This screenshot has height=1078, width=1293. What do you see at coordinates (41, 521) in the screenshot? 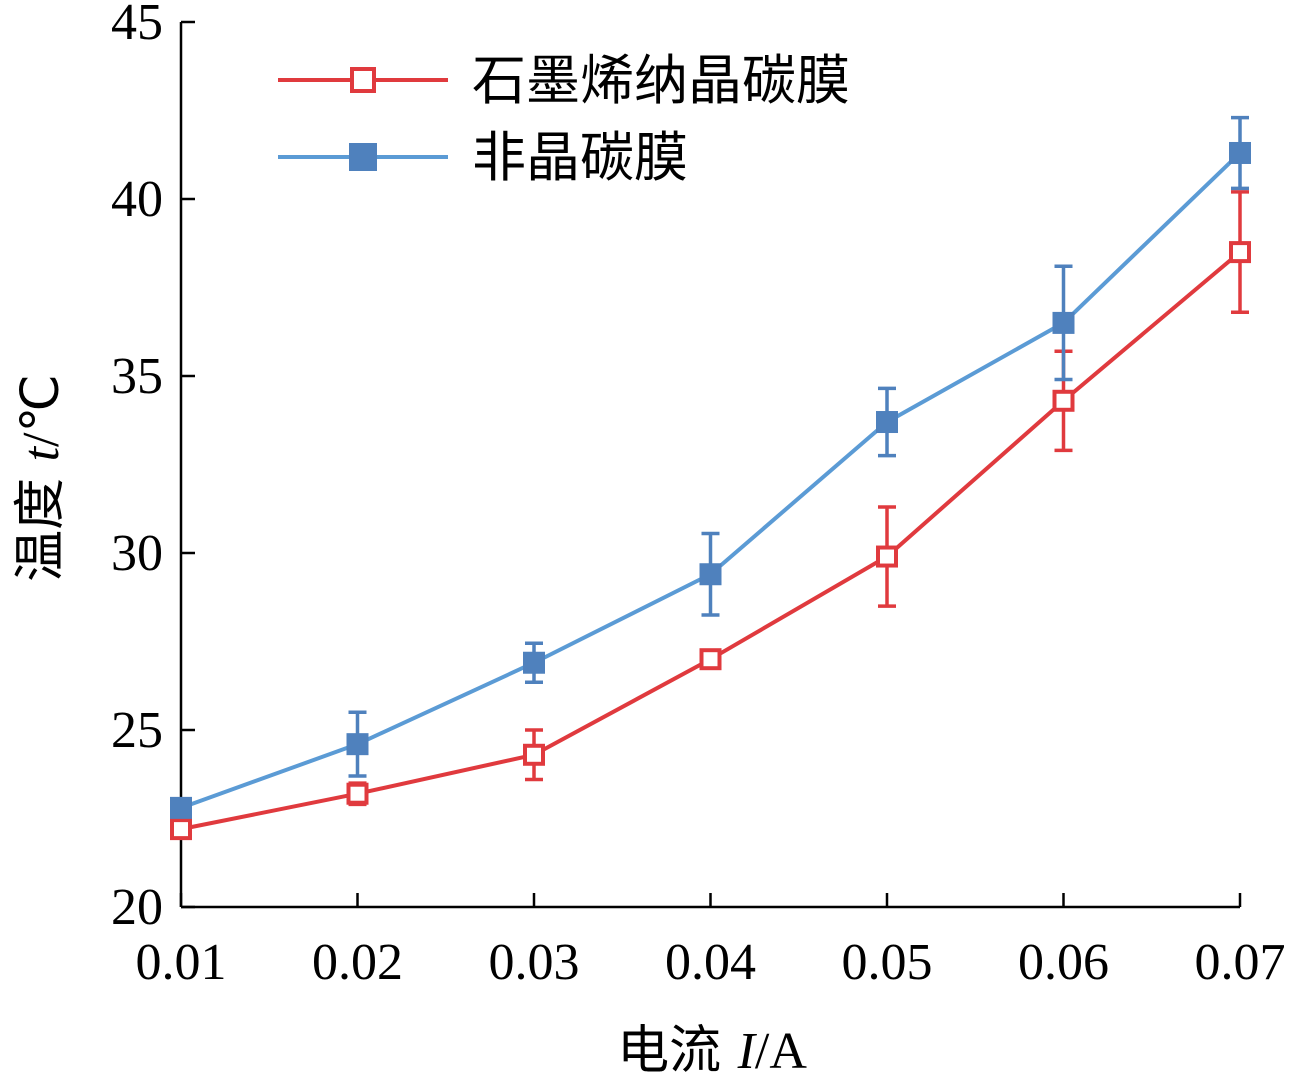
I see `y-axis-title-prefix: 温度` at bounding box center [41, 521].